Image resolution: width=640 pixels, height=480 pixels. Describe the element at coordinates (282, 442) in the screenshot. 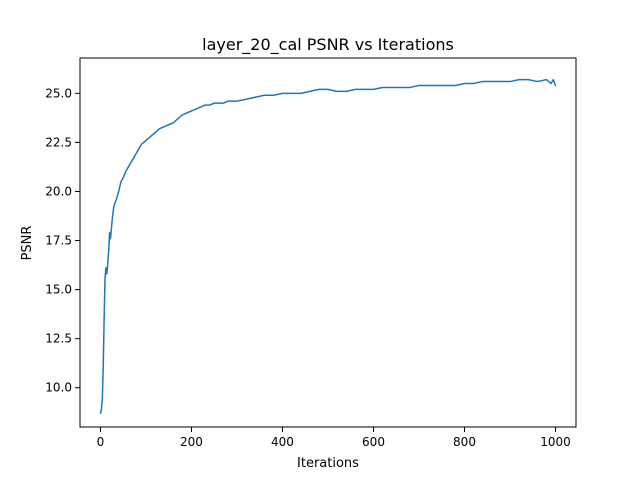

I see `x-tick-label: 400` at that location.